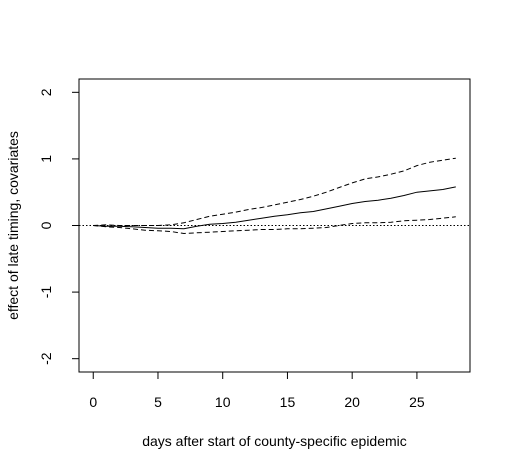 This screenshot has width=511, height=471. I want to click on x-tick-label: 10, so click(223, 402).